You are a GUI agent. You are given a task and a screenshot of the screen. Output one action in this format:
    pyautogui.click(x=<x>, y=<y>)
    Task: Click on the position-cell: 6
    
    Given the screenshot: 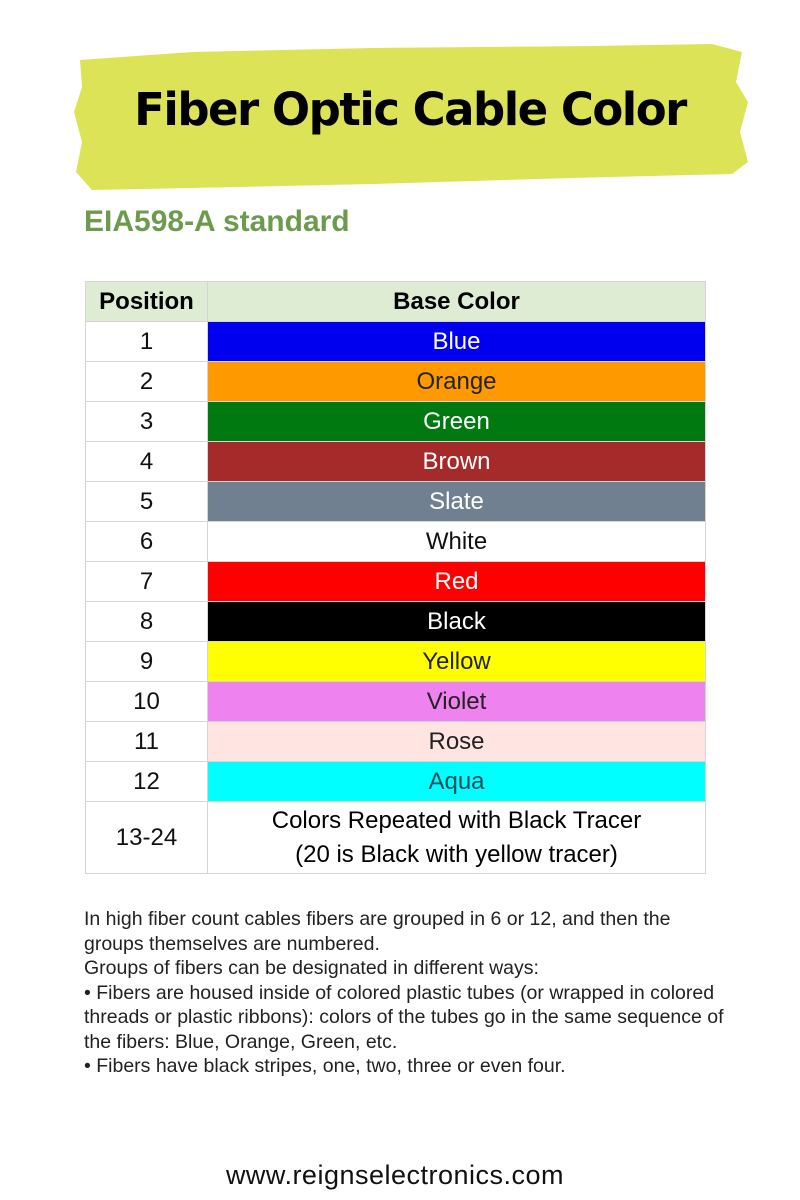 What is the action you would take?
    pyautogui.click(x=146, y=541)
    